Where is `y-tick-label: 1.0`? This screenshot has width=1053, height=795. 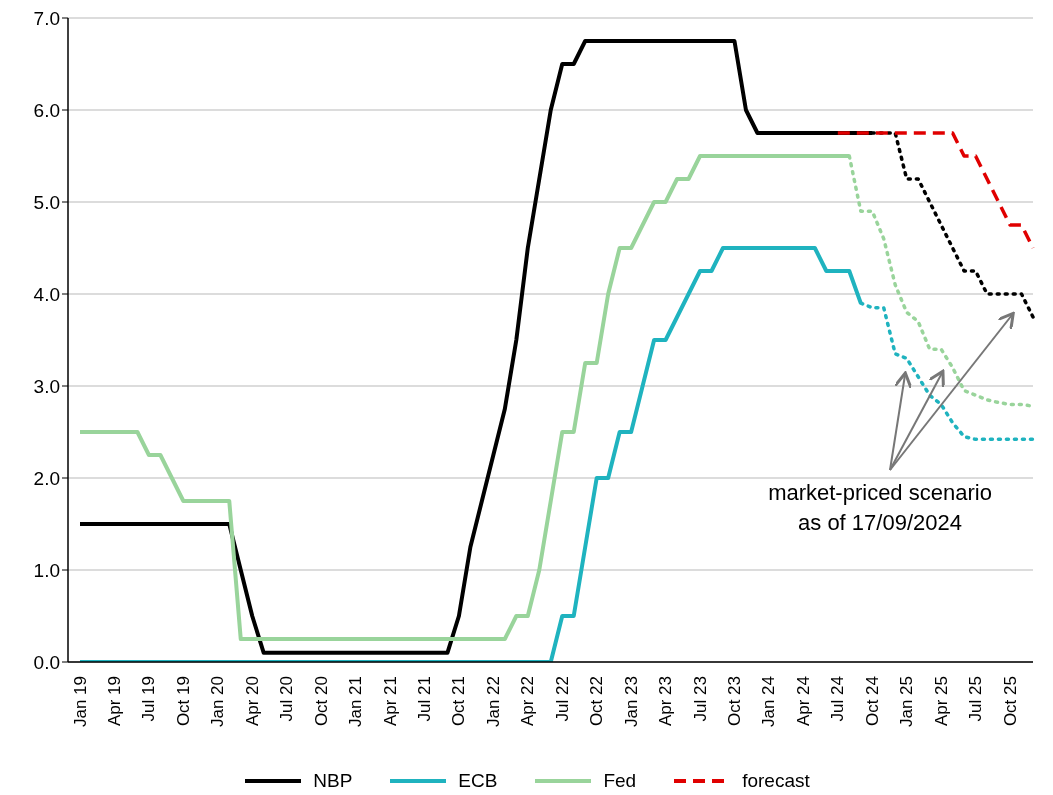
y-tick-label: 1.0 is located at coordinates (46, 570).